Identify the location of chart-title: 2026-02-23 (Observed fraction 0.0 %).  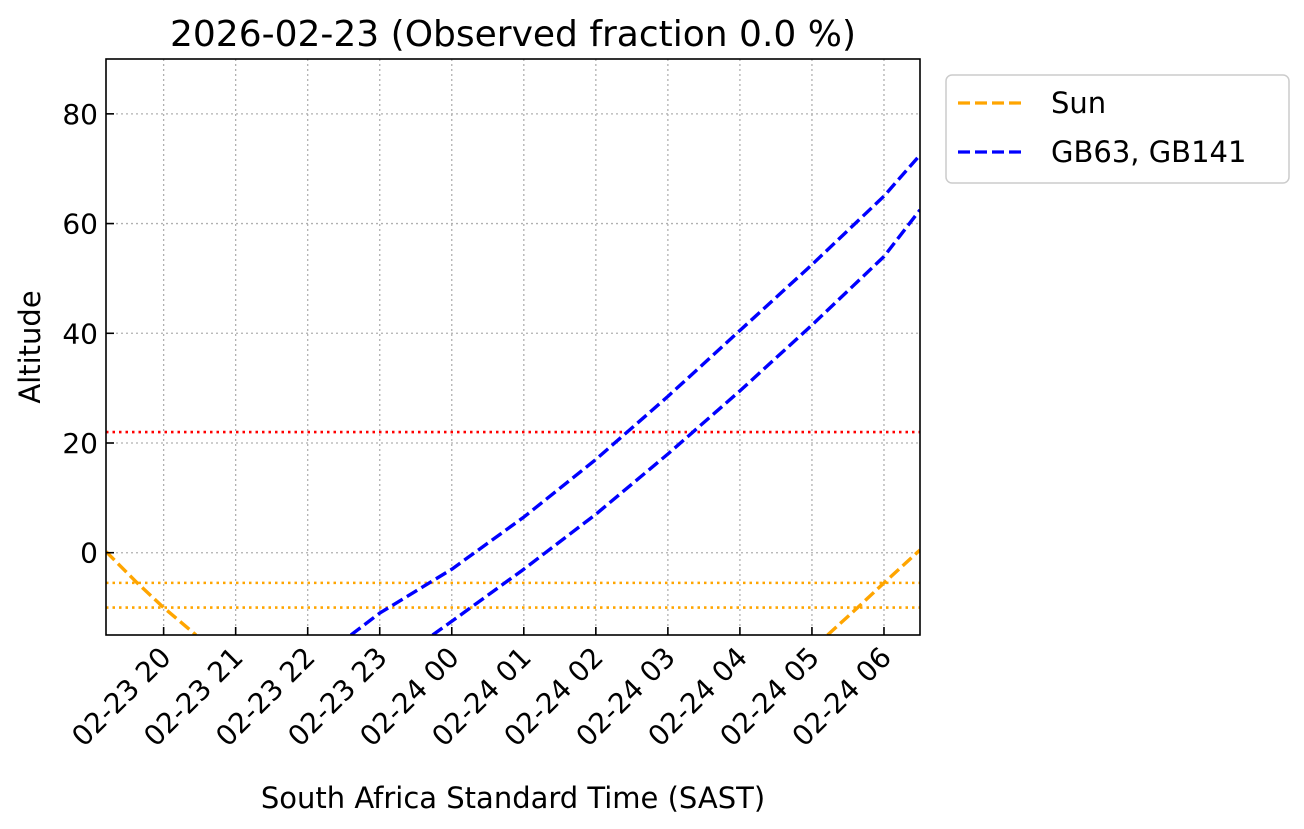
(513, 34).